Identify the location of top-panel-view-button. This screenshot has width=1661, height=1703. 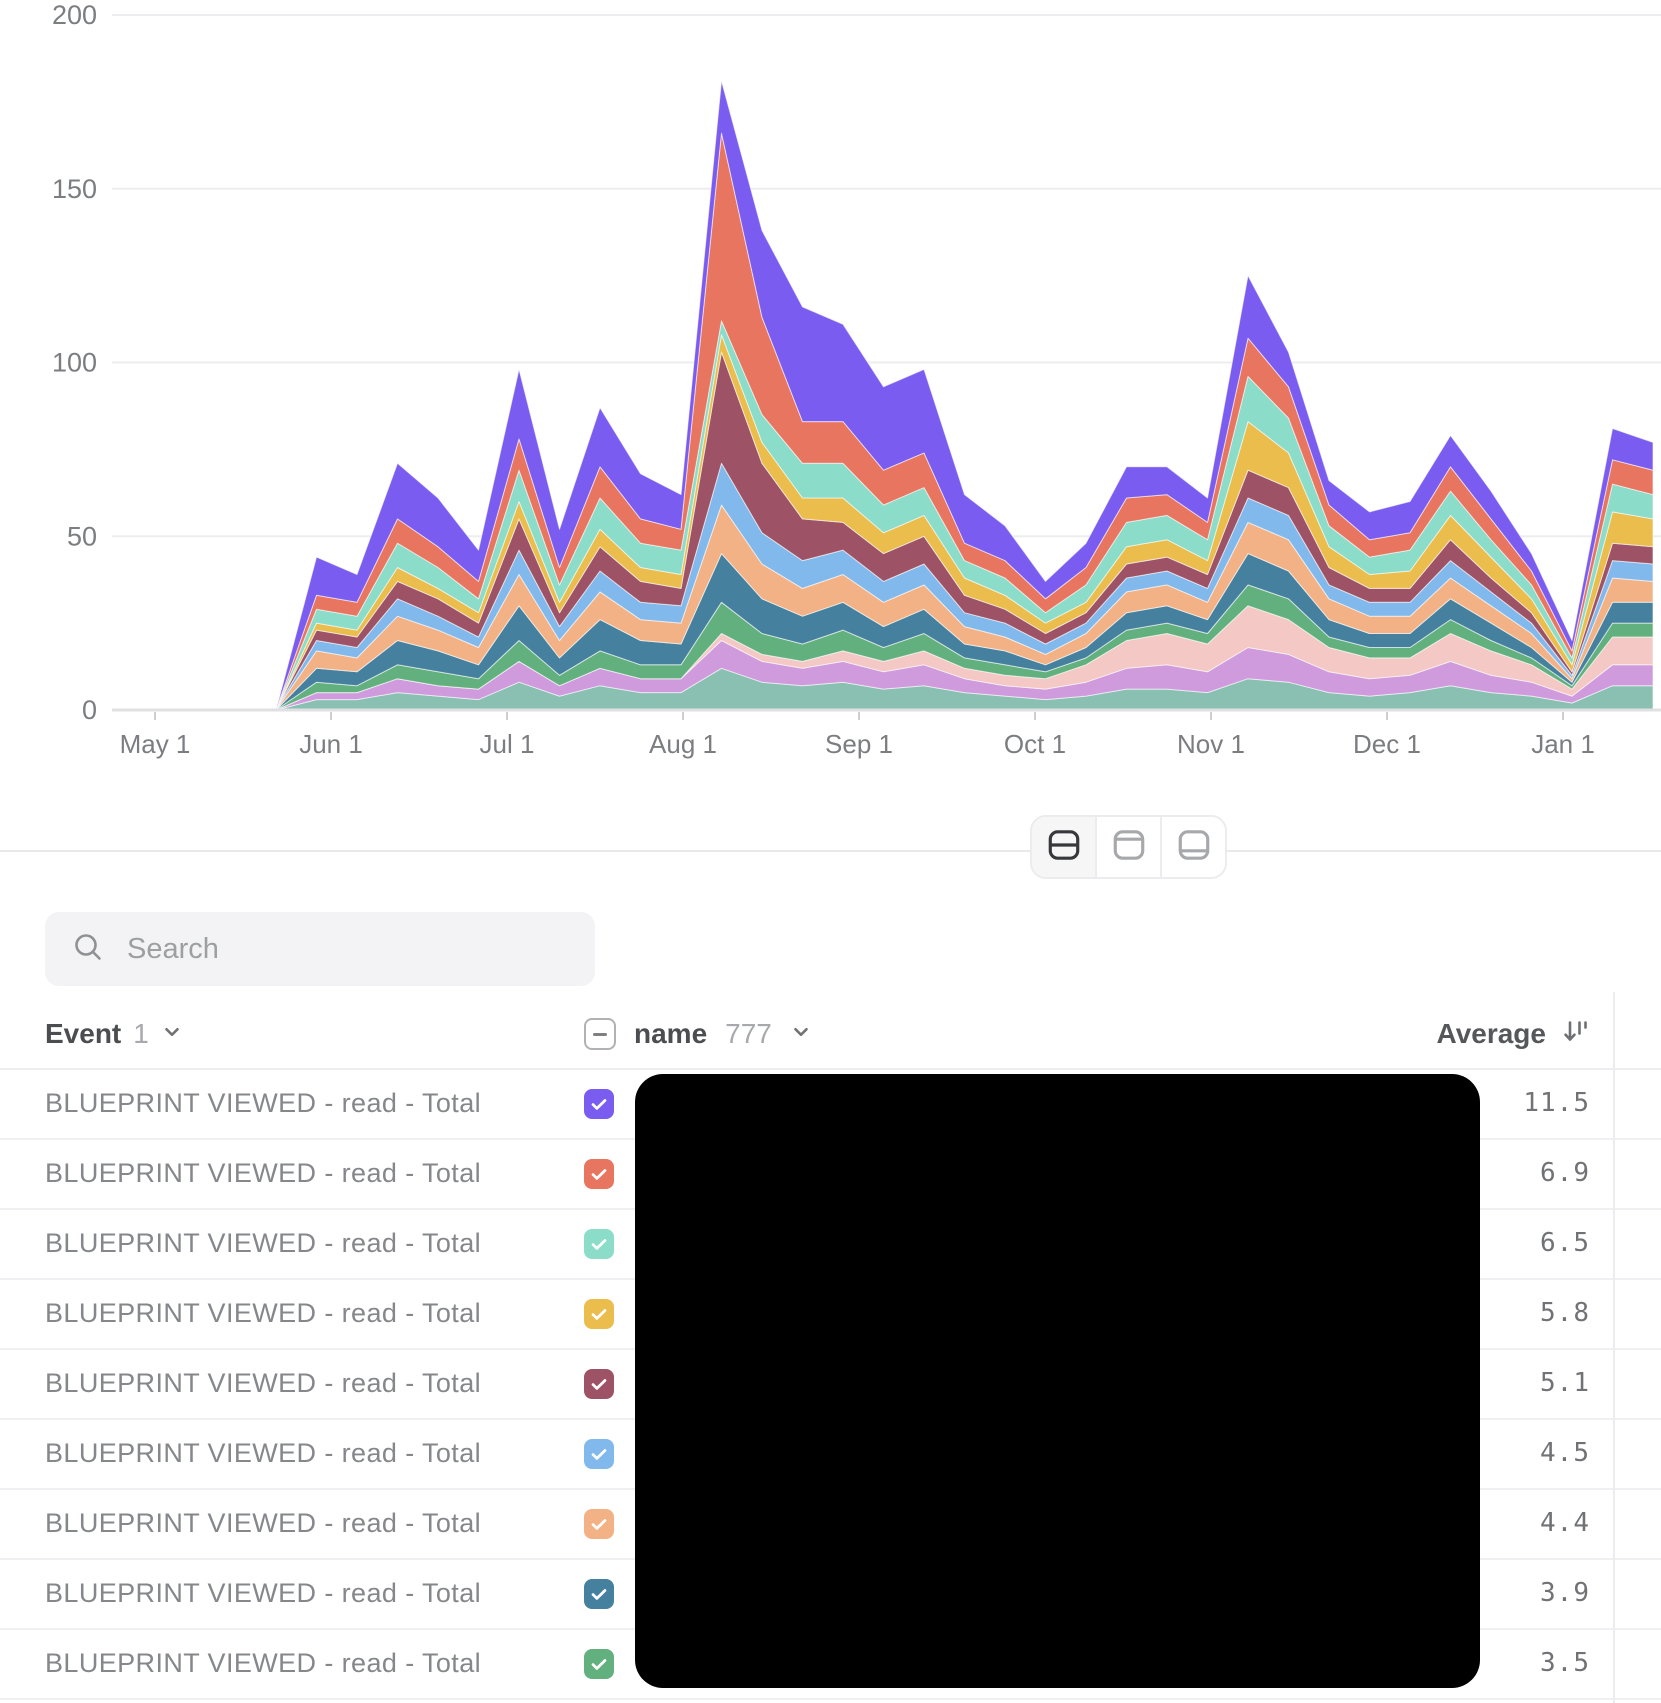
(1129, 847).